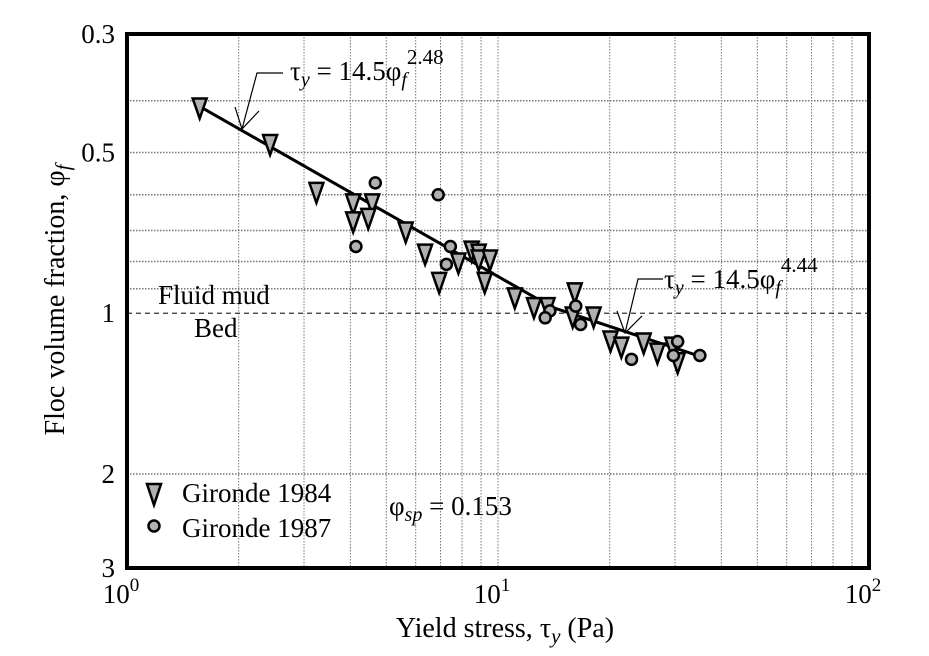 This screenshot has height=656, width=929. Describe the element at coordinates (109, 568) in the screenshot. I see `y-tick-label: 3` at that location.